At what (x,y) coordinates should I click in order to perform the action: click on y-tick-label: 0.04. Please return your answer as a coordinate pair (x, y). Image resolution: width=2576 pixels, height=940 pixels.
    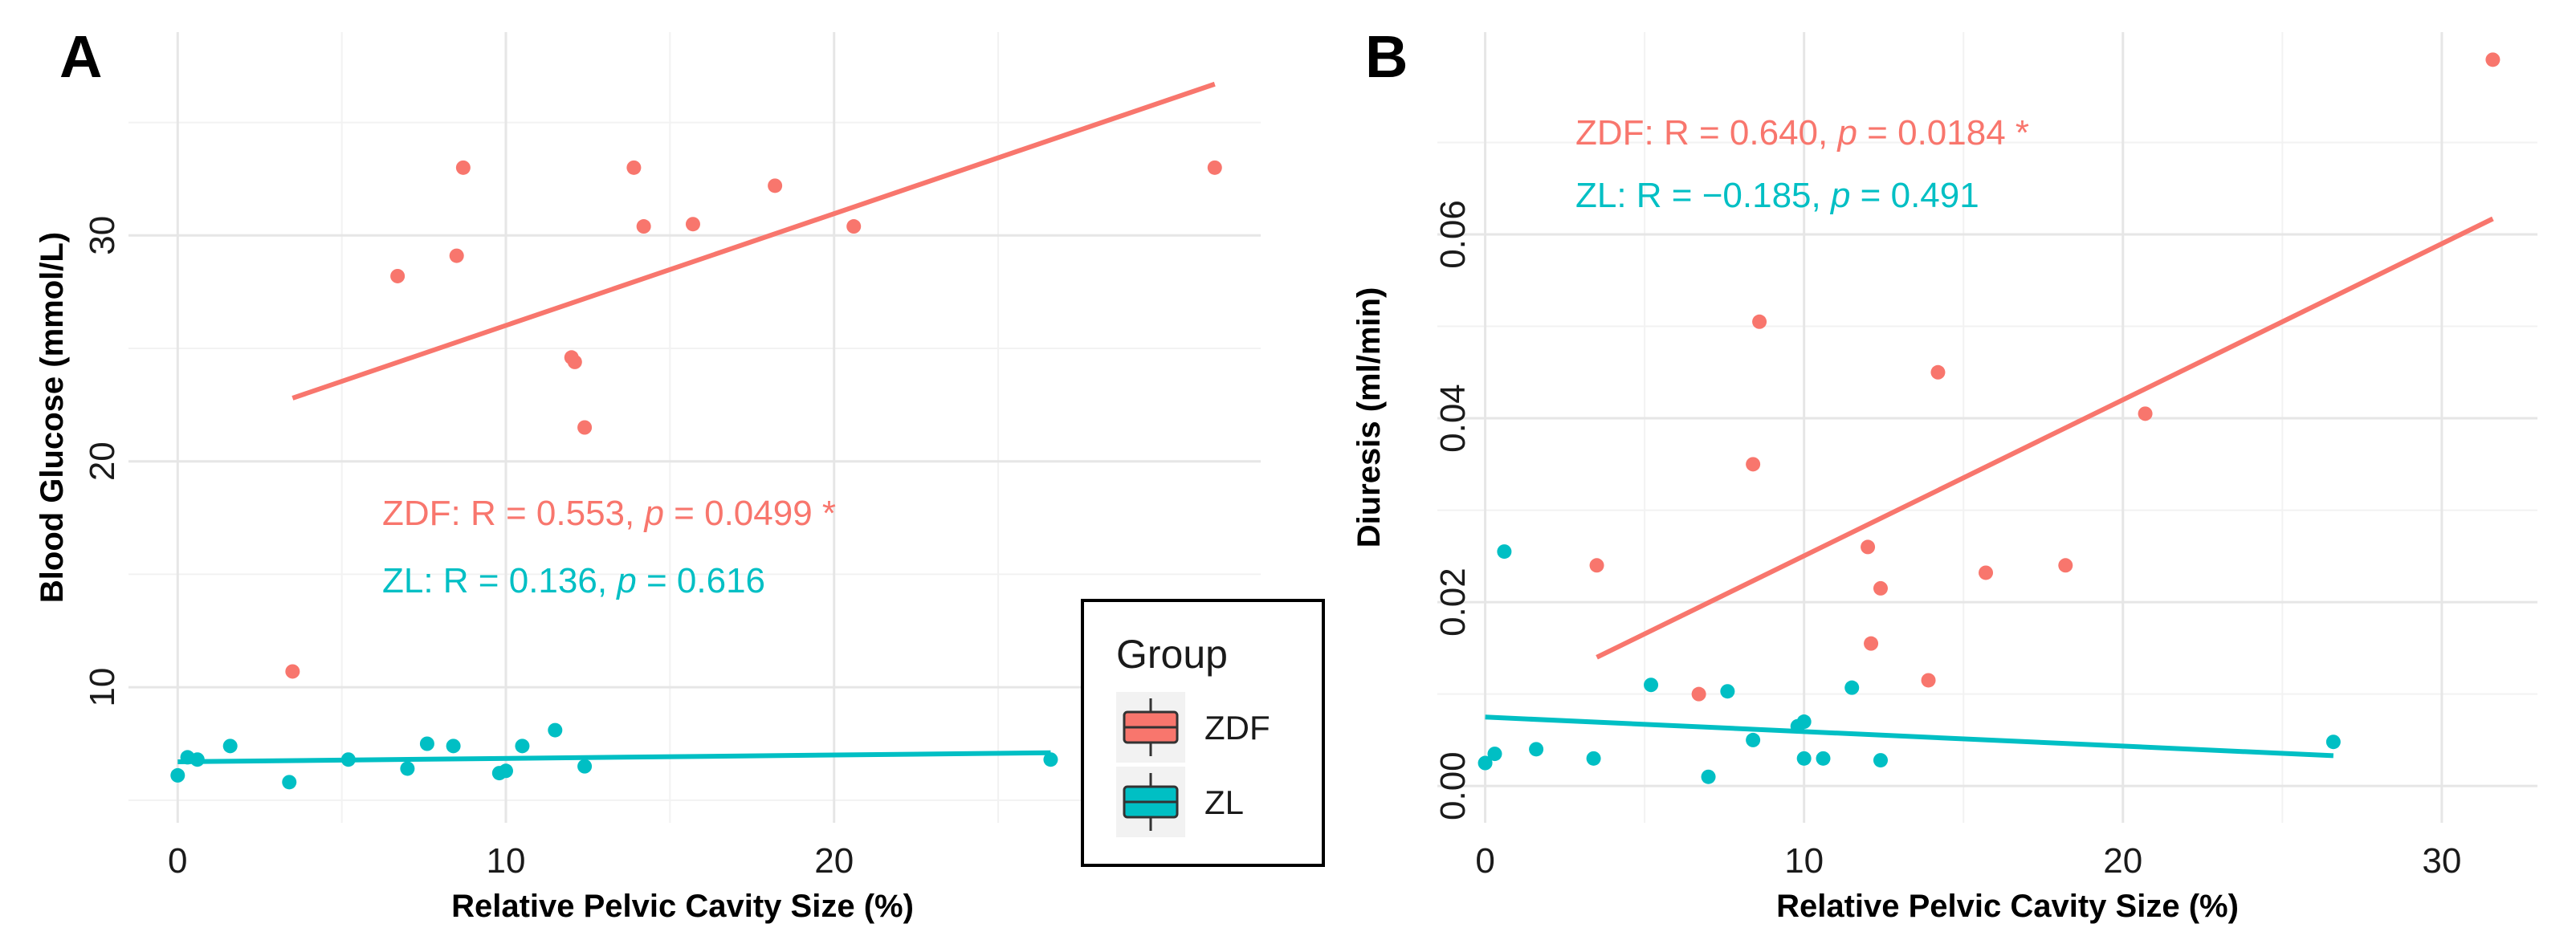
    Looking at the image, I should click on (1453, 419).